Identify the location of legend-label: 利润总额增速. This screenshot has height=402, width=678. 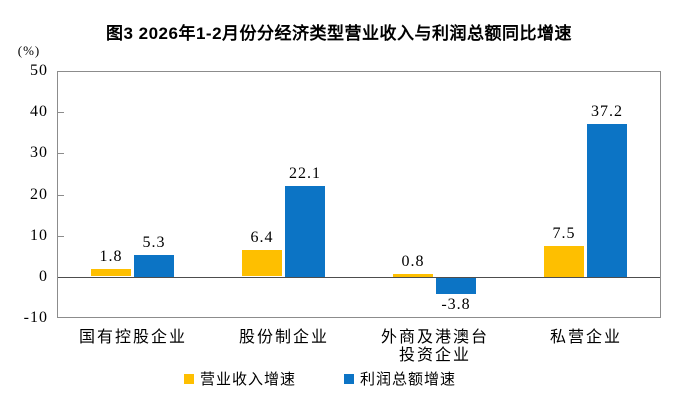
(408, 380).